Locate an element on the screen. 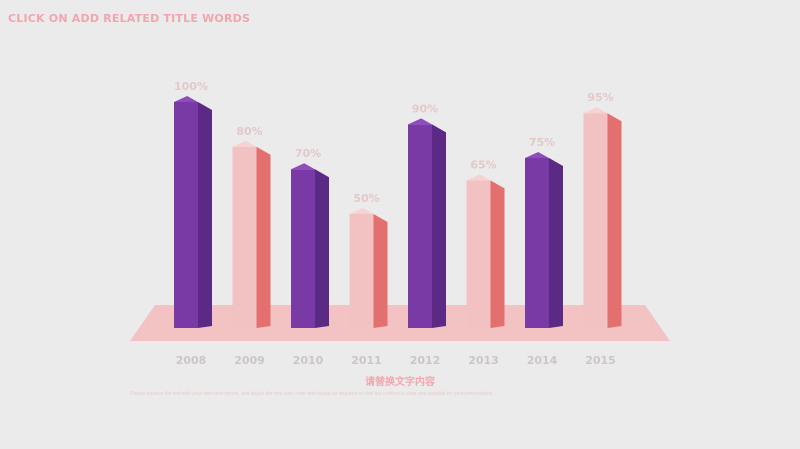  x-tick-label: 2012 is located at coordinates (425, 360).